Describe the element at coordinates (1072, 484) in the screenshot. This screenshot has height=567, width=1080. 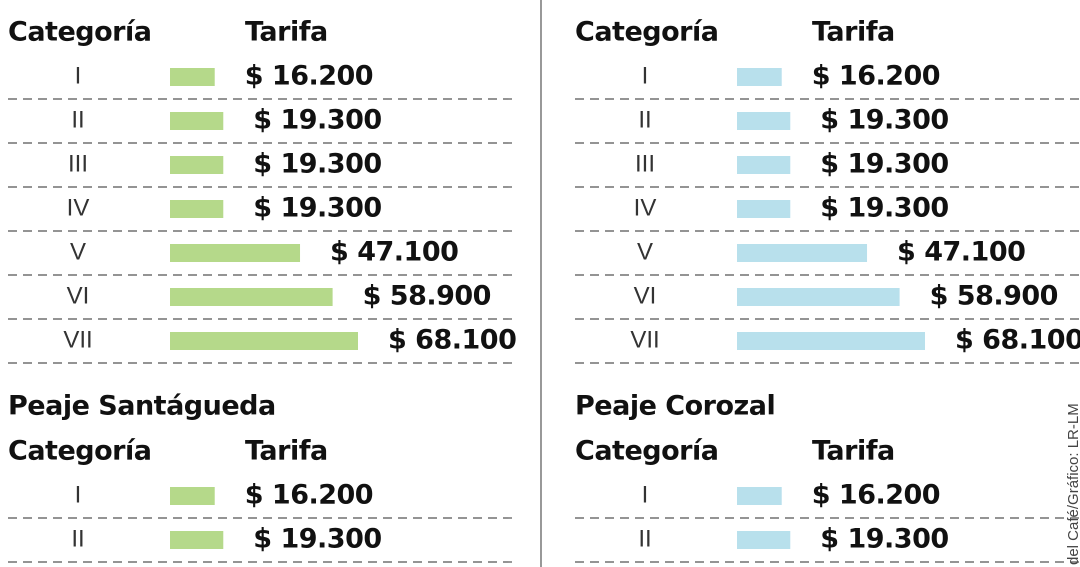
I see `source: del Café/Gráfico: LR-LM` at that location.